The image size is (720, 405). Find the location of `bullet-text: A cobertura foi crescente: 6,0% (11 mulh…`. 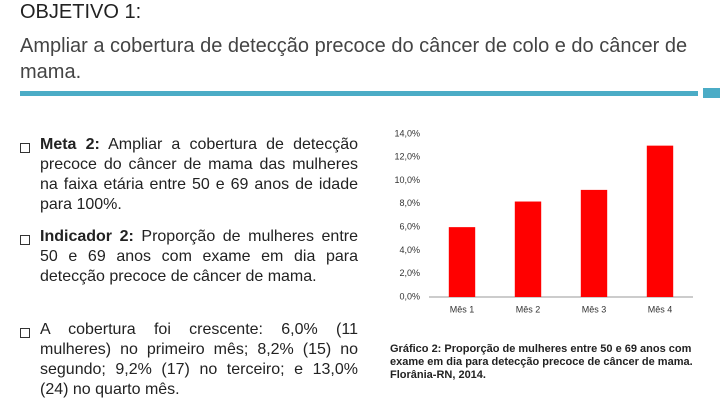

bullet-text: A cobertura foi crescente: 6,0% (11 mulh… is located at coordinates (199, 359).